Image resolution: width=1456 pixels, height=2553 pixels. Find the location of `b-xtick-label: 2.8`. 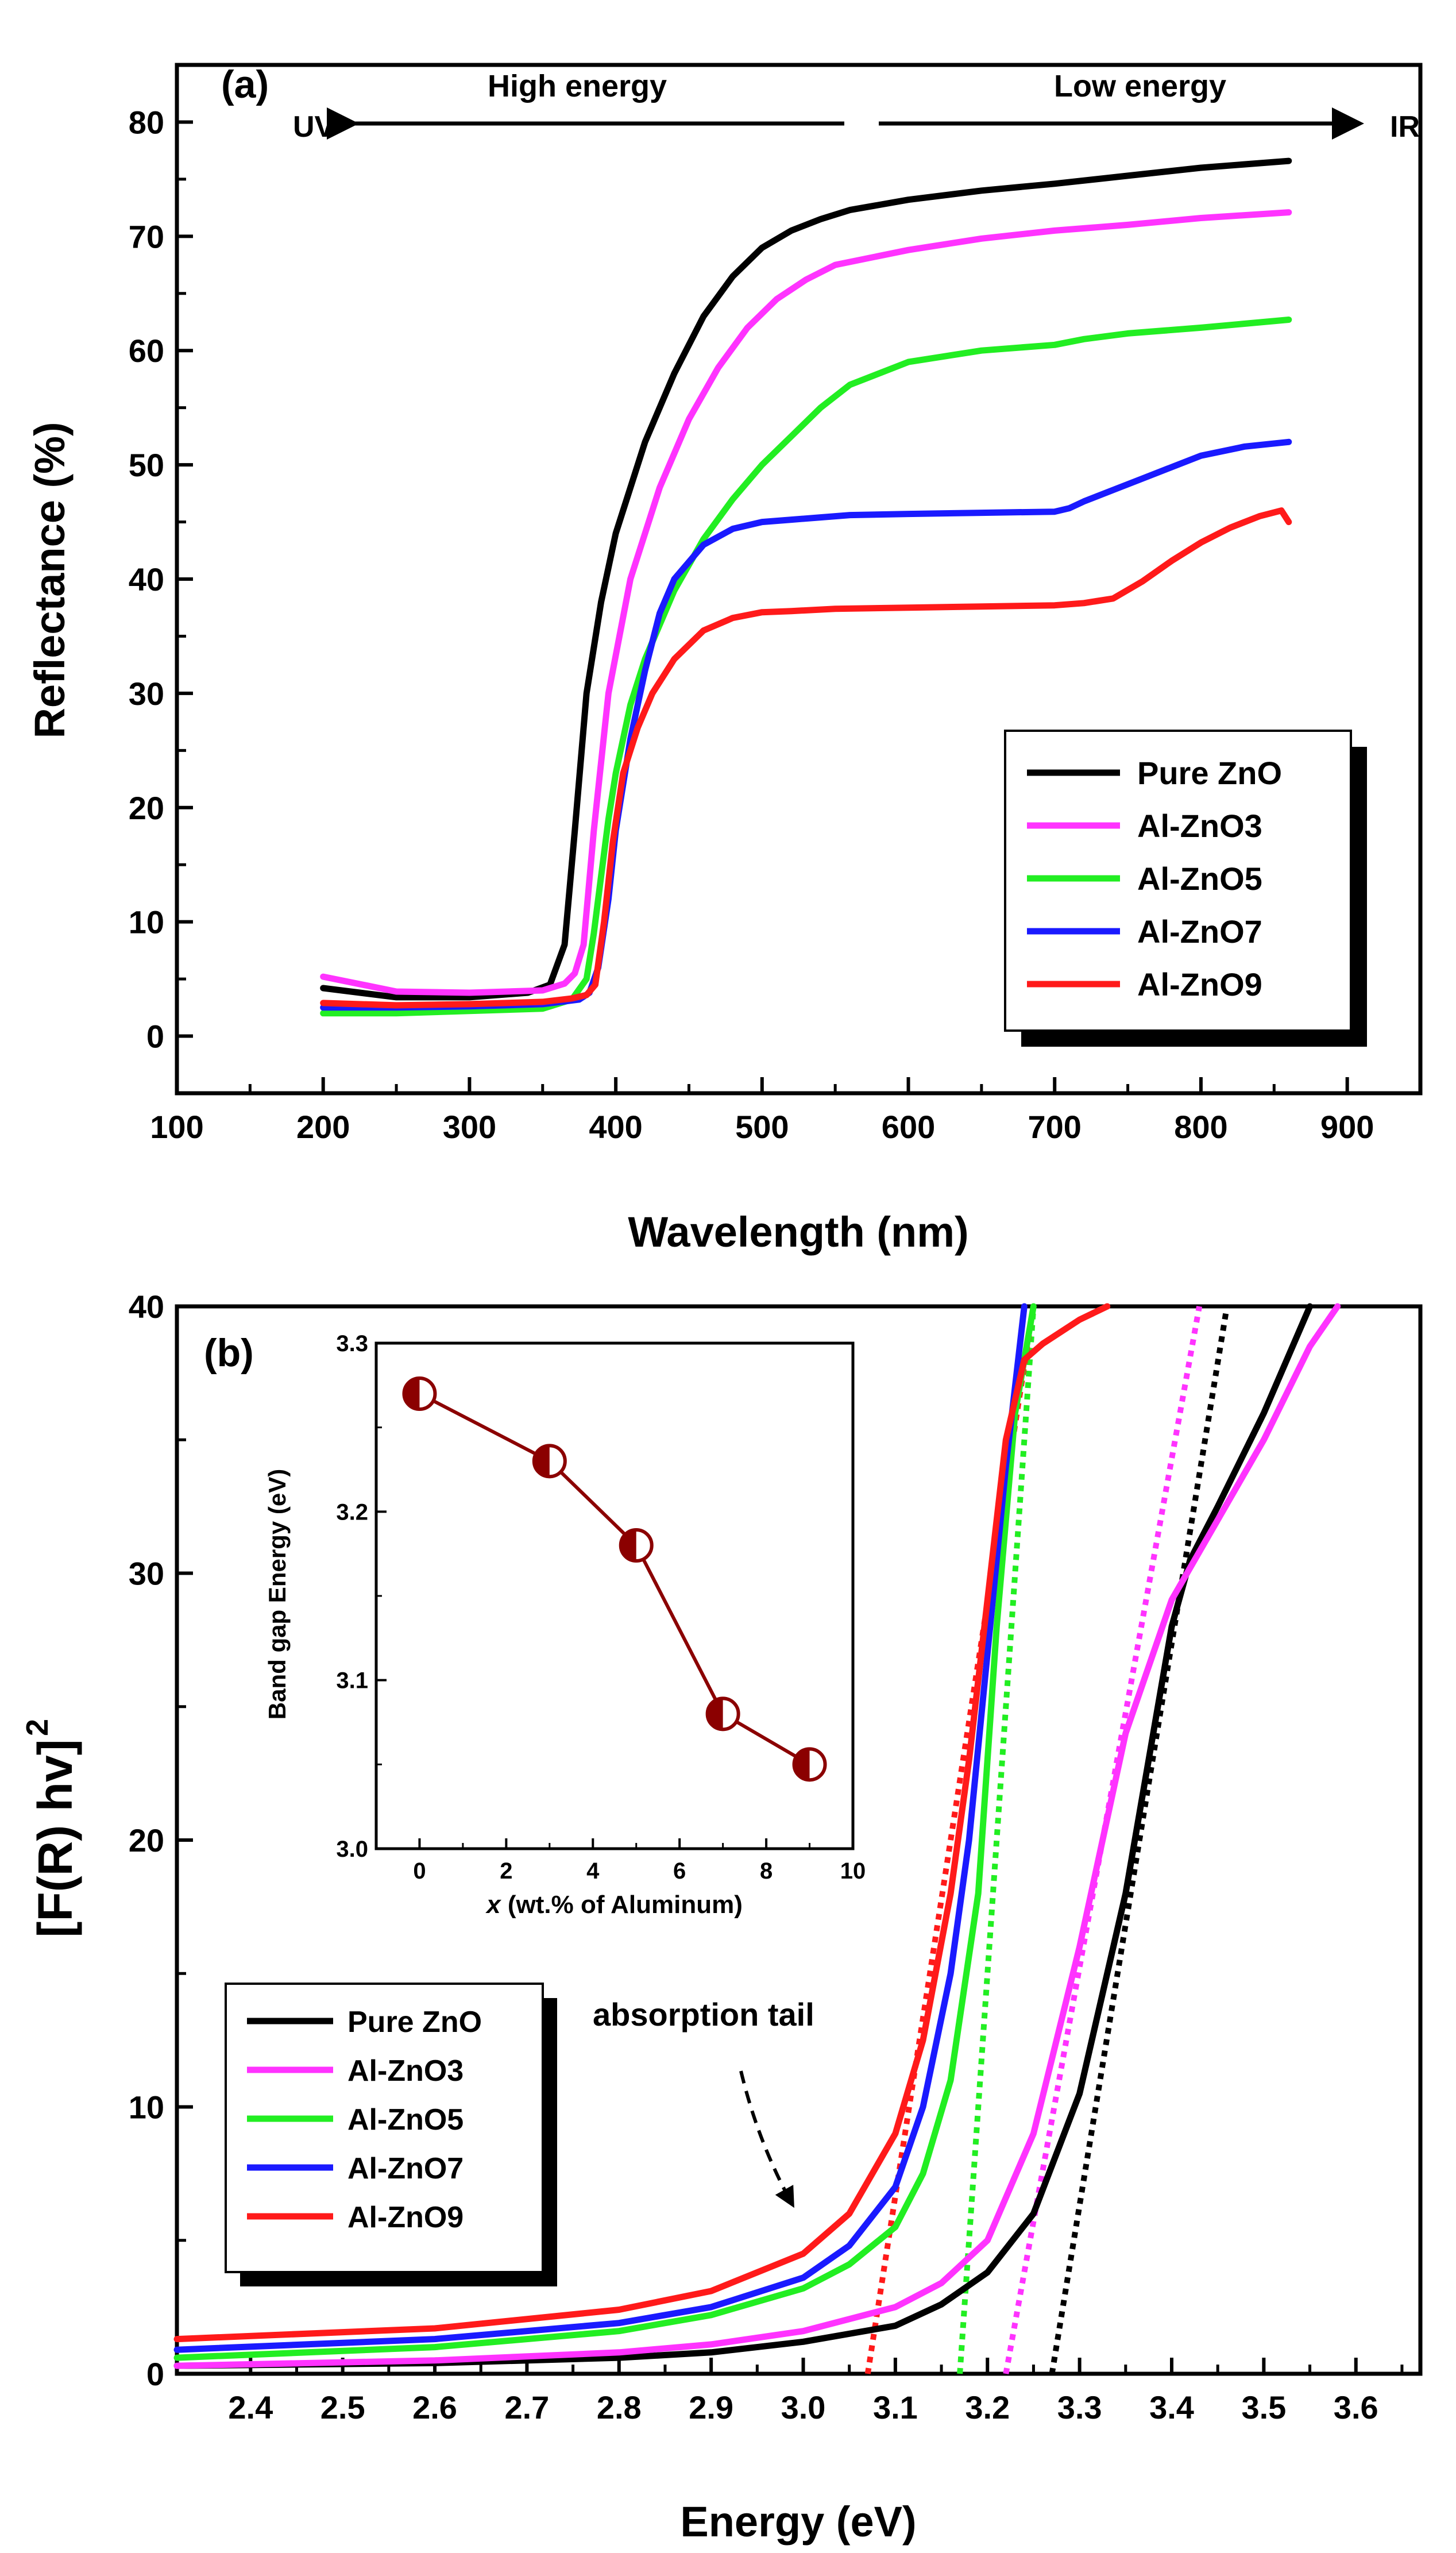

b-xtick-label: 2.8 is located at coordinates (619, 2407).